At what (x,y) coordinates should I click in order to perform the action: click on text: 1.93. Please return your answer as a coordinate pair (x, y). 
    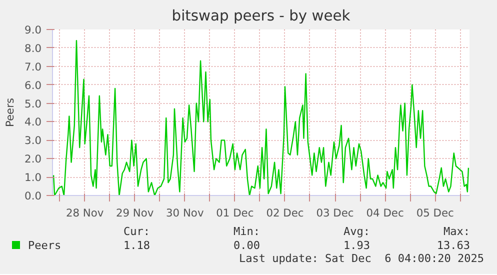
    Looking at the image, I should click on (357, 246).